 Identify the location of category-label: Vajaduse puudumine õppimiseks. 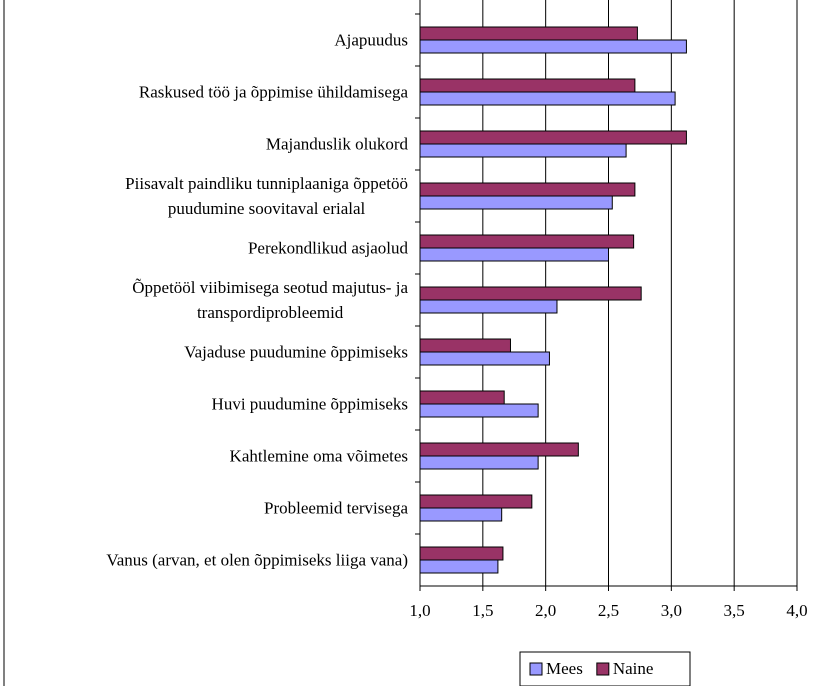
(296, 352).